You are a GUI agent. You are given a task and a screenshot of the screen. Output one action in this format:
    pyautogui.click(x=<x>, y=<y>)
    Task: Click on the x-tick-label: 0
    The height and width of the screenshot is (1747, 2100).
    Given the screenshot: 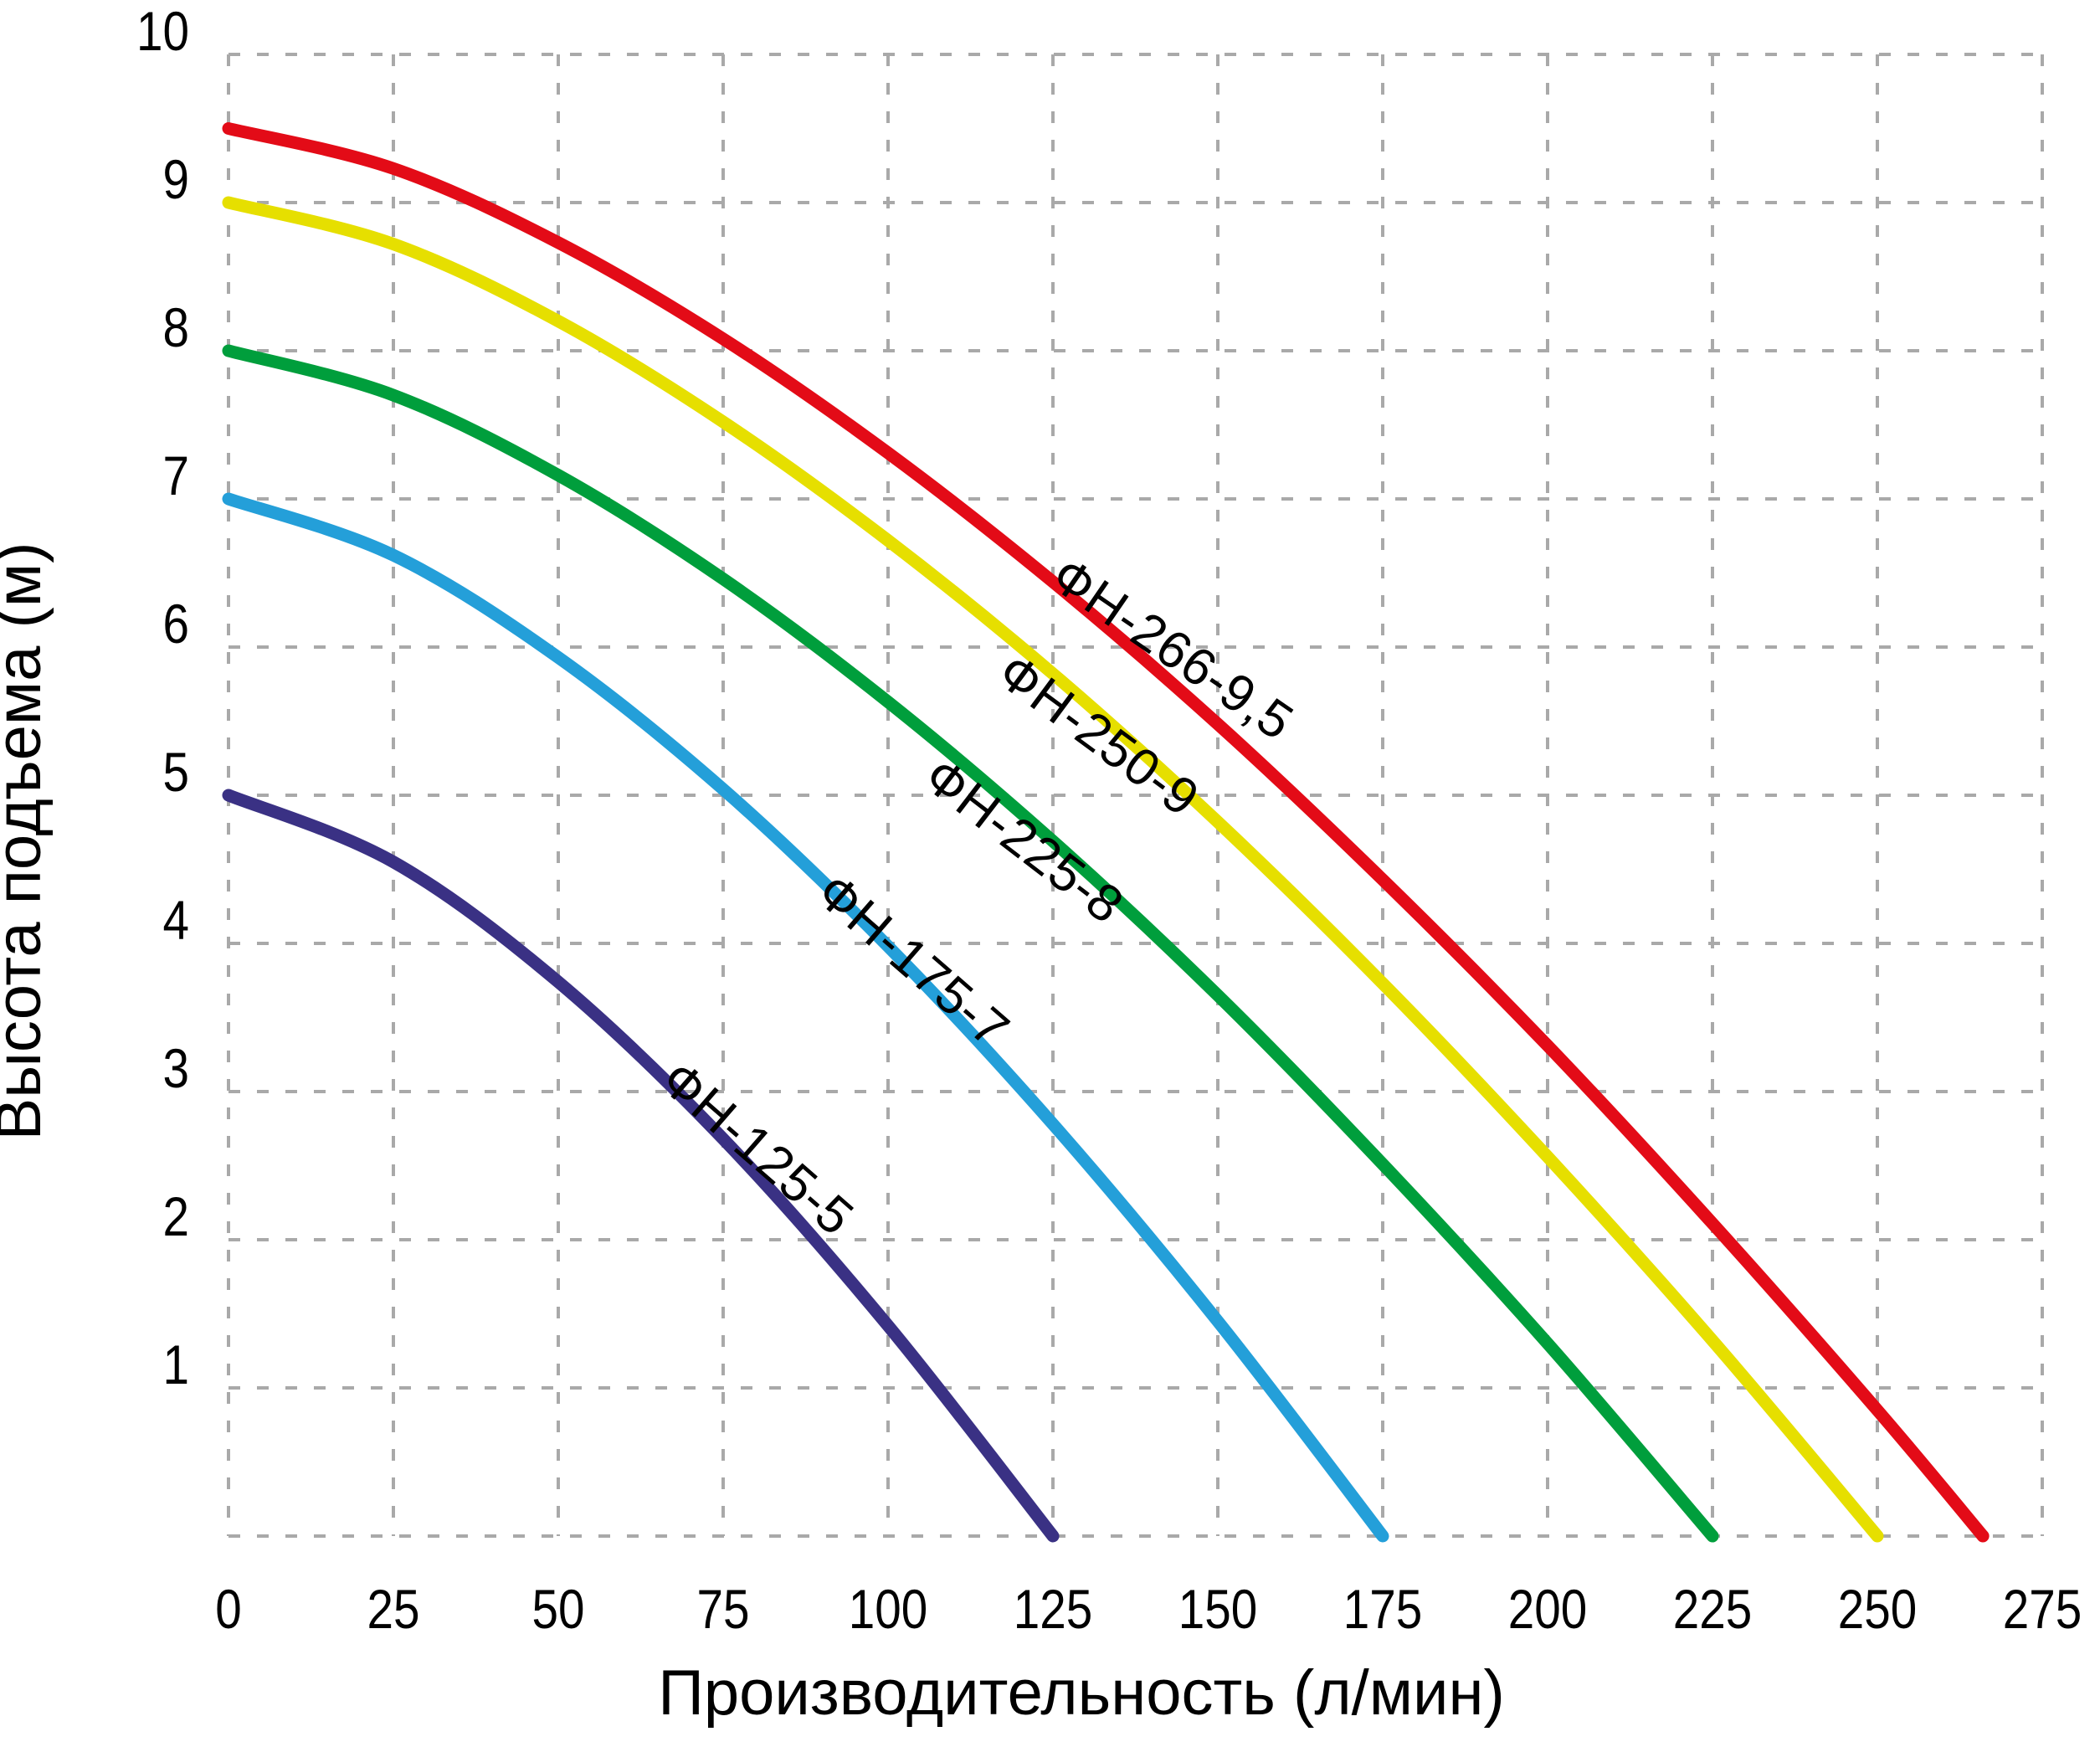 What is the action you would take?
    pyautogui.click(x=228, y=1609)
    